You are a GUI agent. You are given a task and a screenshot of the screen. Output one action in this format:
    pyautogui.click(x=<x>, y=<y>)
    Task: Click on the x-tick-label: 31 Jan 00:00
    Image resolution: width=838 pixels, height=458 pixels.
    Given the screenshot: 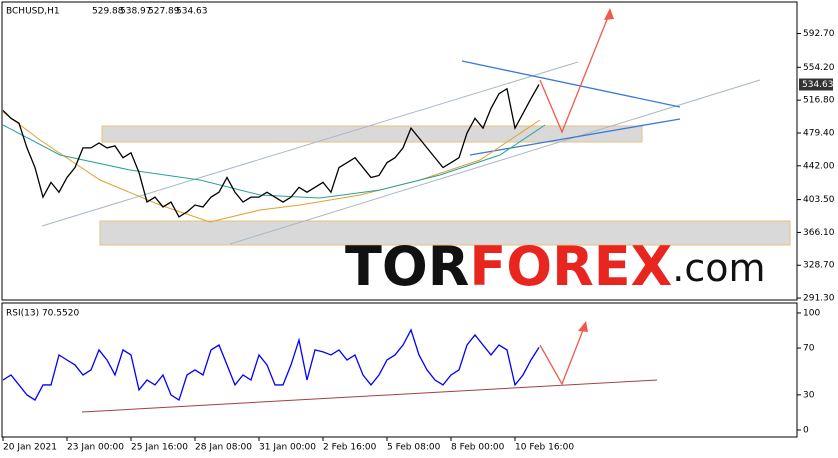 What is the action you would take?
    pyautogui.click(x=287, y=448)
    